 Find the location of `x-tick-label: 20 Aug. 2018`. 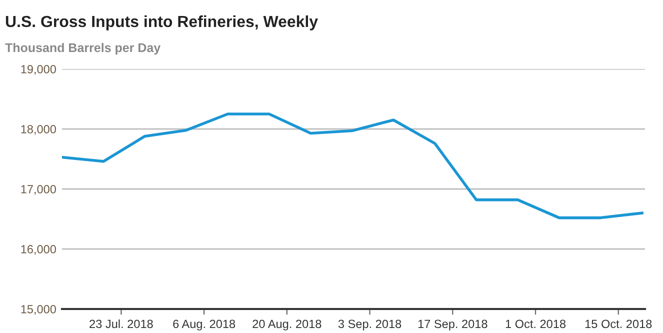

x-tick-label: 20 Aug. 2018 is located at coordinates (287, 325).